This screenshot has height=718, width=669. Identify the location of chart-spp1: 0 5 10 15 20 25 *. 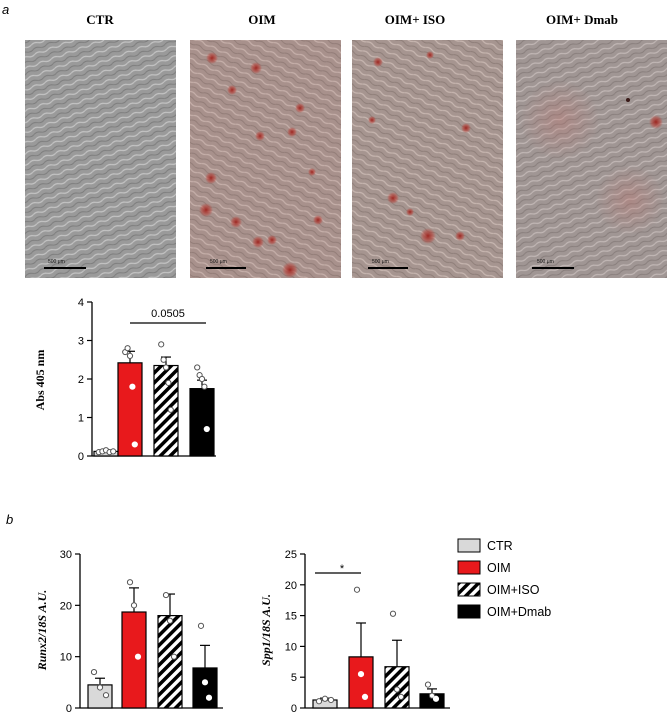
(367, 632).